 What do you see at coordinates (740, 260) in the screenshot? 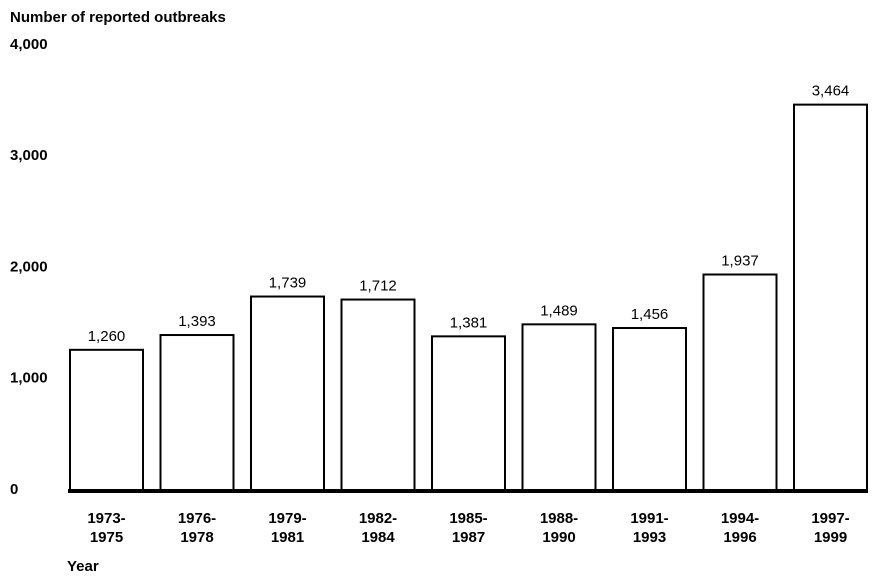
I see `value-label: 1,937` at bounding box center [740, 260].